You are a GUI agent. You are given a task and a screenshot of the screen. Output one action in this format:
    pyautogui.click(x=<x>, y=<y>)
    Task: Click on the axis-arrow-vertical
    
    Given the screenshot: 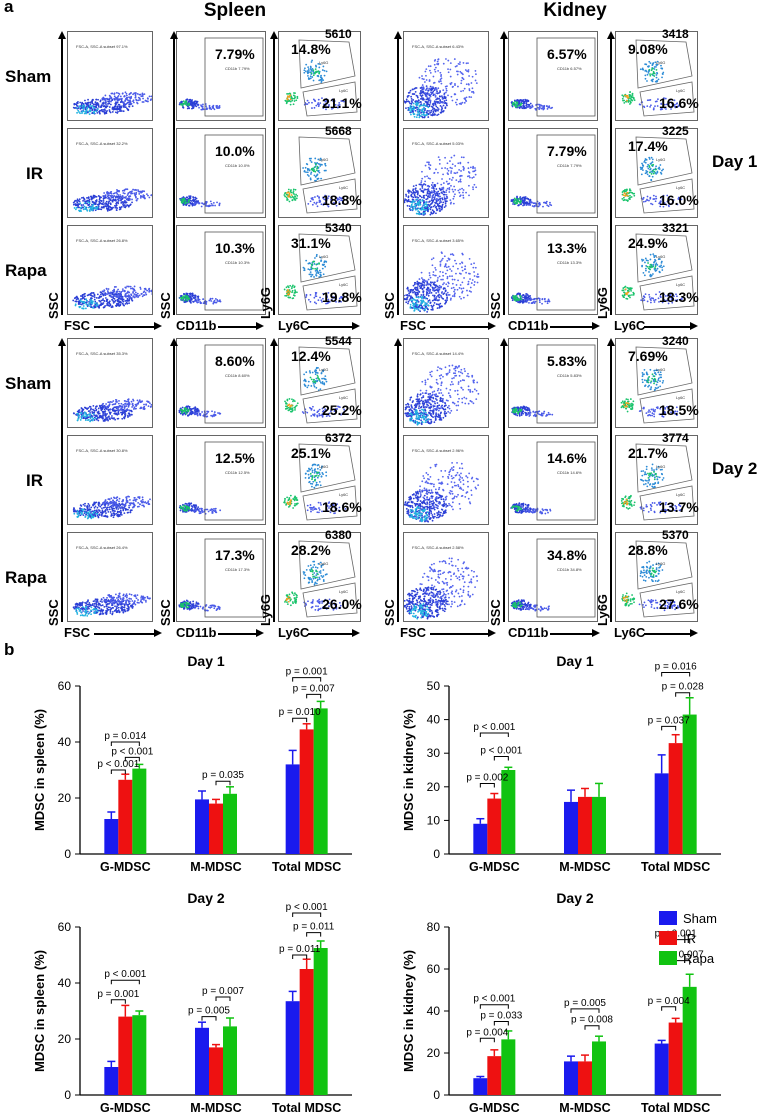 What is the action you would take?
    pyautogui.click(x=504, y=176)
    